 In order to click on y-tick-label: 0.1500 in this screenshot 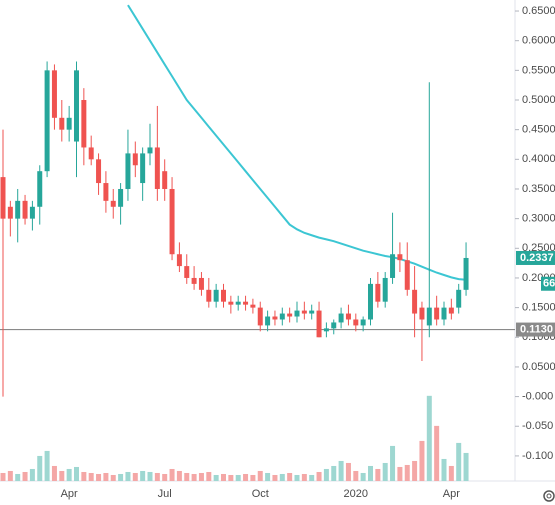, I will do `click(538, 308)`.